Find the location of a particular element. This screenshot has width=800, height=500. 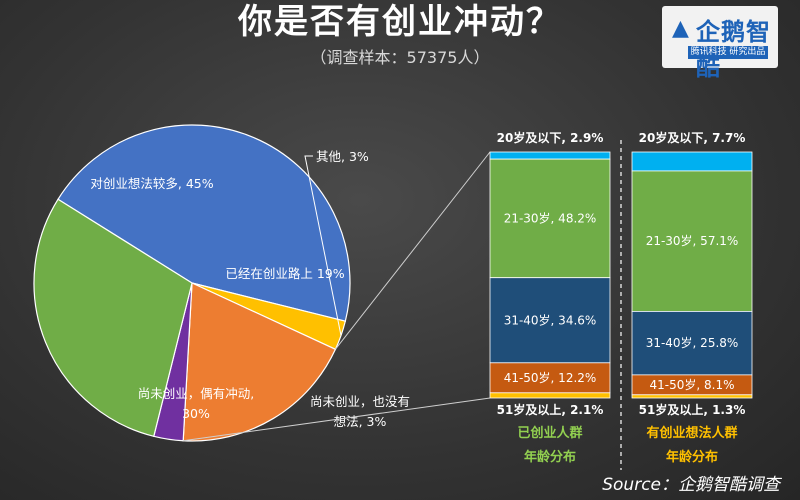

bar-0-category-line1: 已创业人群 is located at coordinates (549, 433).